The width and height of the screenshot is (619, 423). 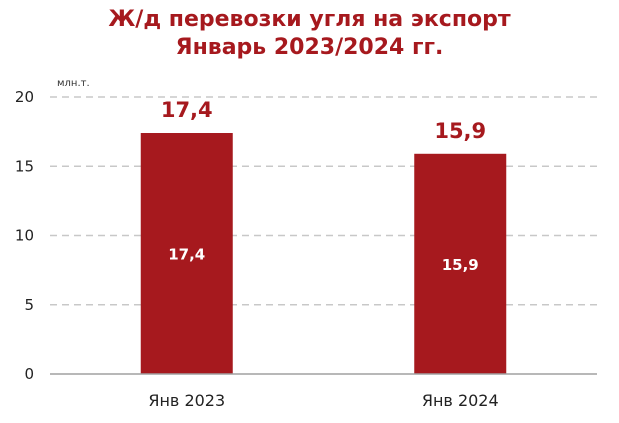 What do you see at coordinates (460, 131) in the screenshot?
I see `bar-top-label: 15,9` at bounding box center [460, 131].